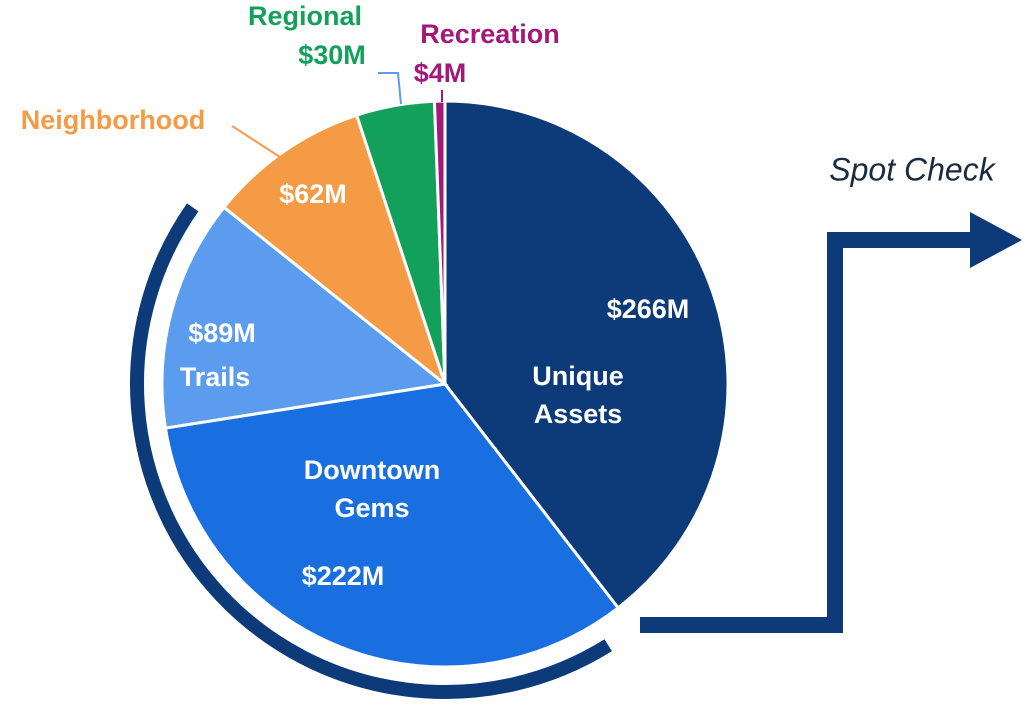 Image resolution: width=1025 pixels, height=708 pixels. I want to click on value-label: $4M, so click(440, 73).